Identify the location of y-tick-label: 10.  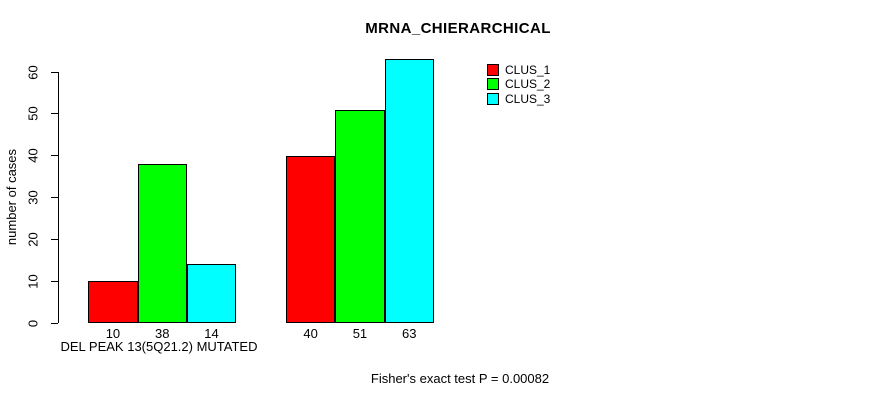
(33, 281).